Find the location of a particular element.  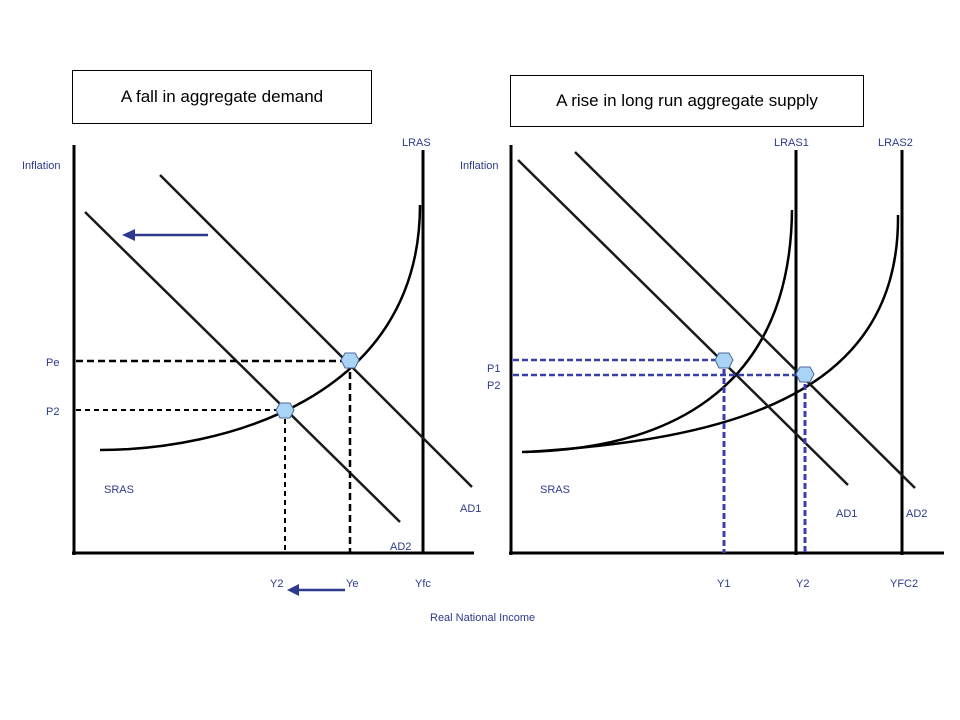

left-y-axis-label: Inflation is located at coordinates (41, 166).